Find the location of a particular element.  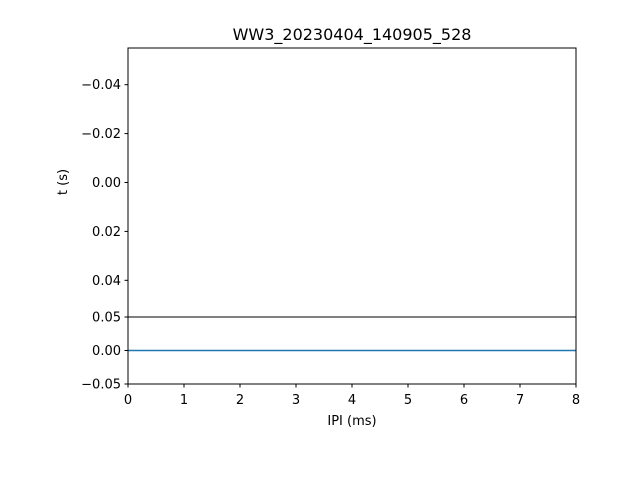

y-tick-label: −0.04 is located at coordinates (101, 85).